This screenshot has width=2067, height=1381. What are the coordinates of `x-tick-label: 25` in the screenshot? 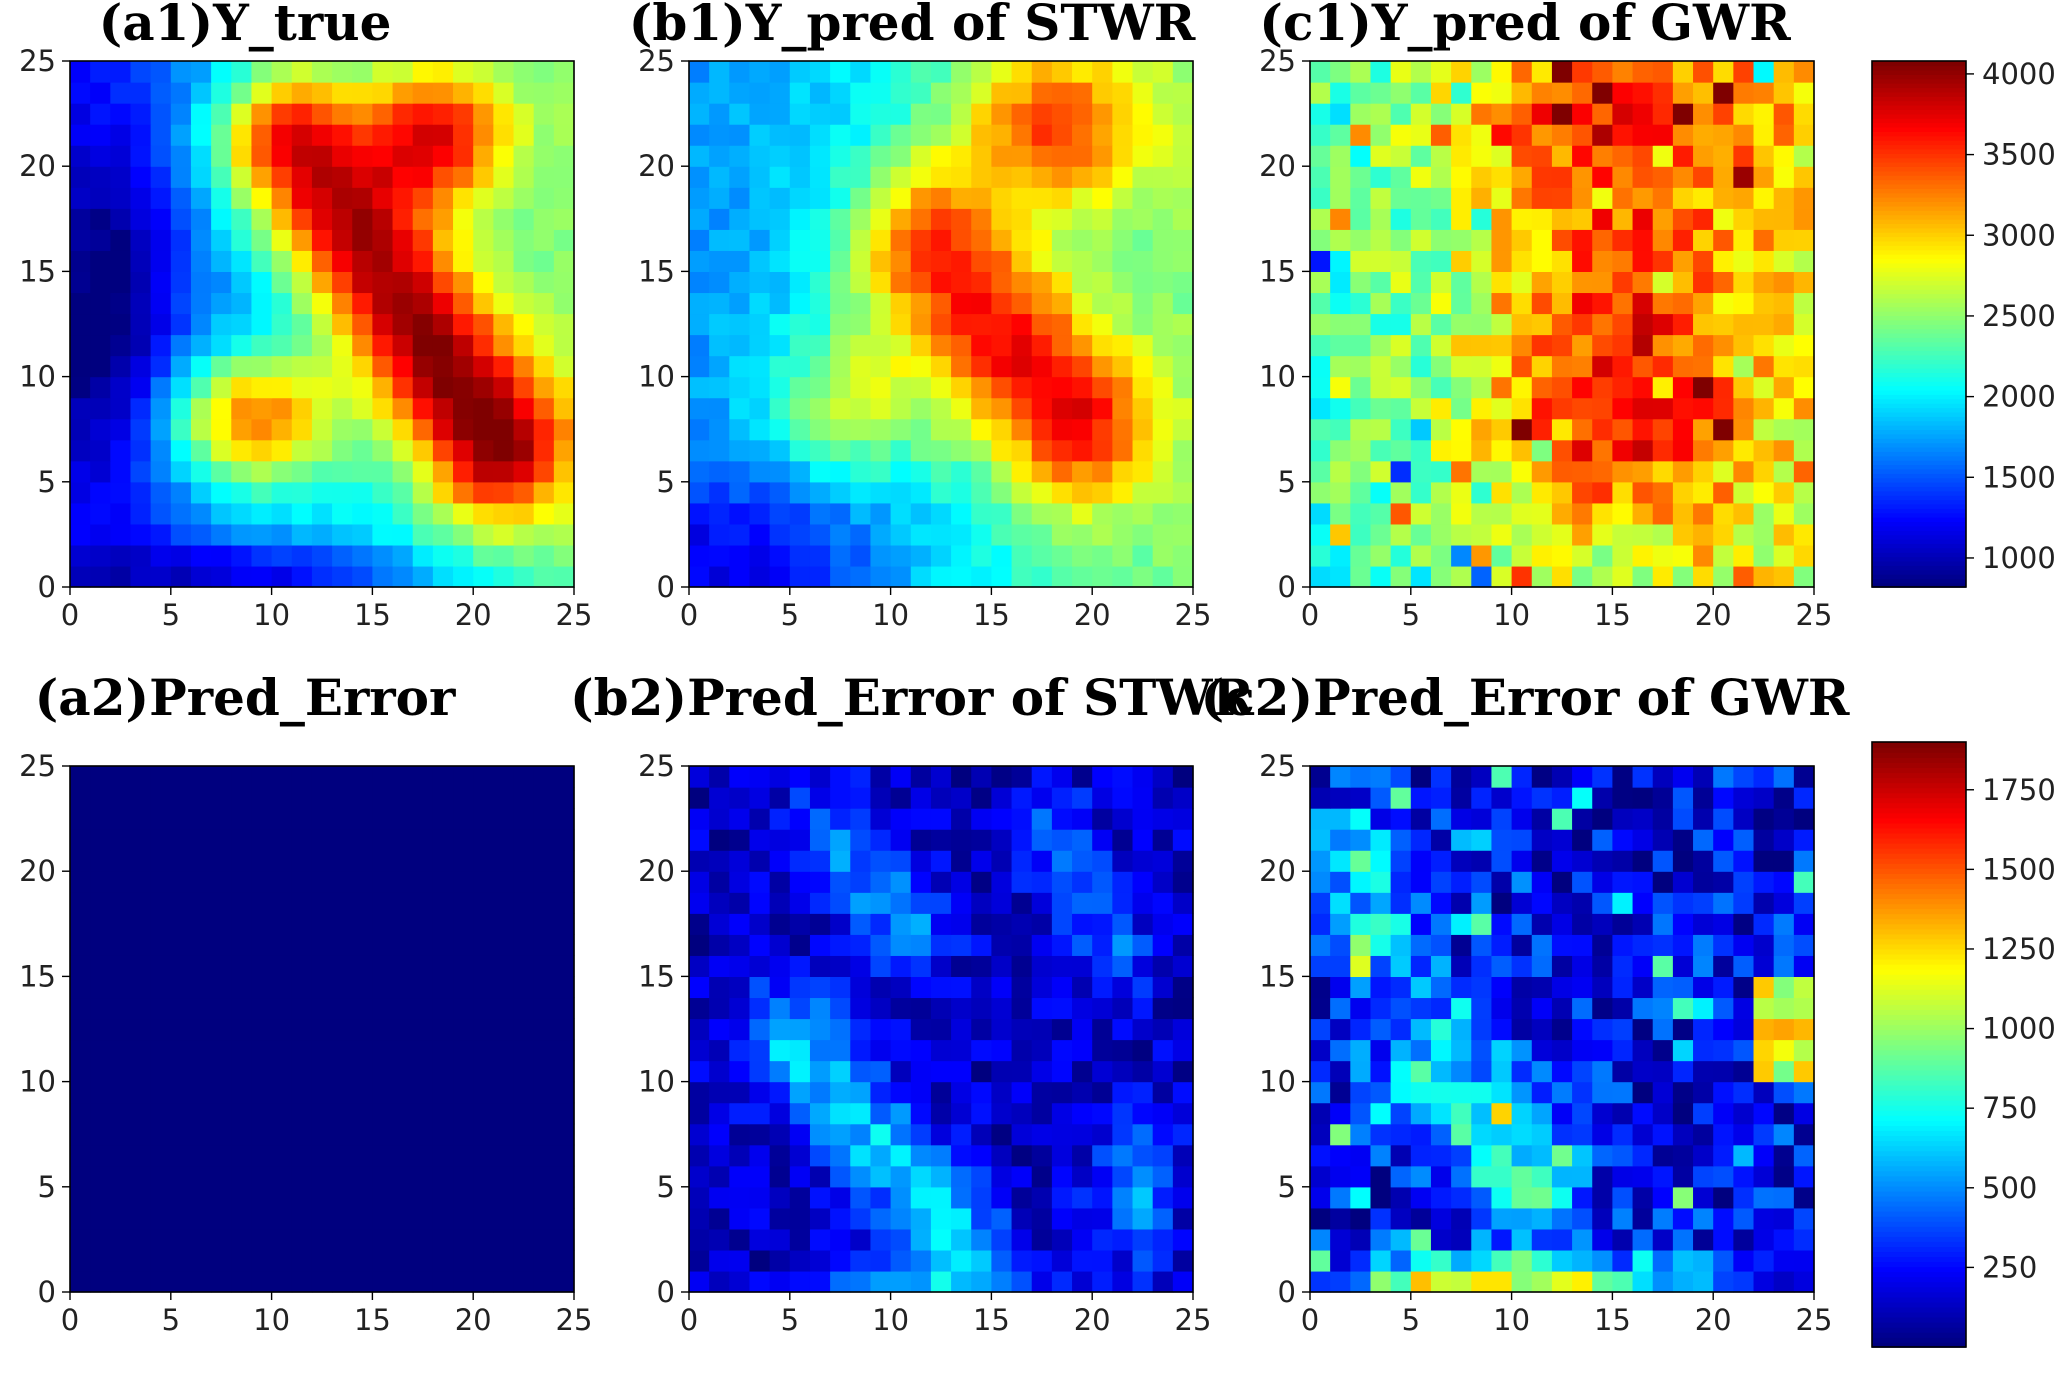 It's located at (574, 1320).